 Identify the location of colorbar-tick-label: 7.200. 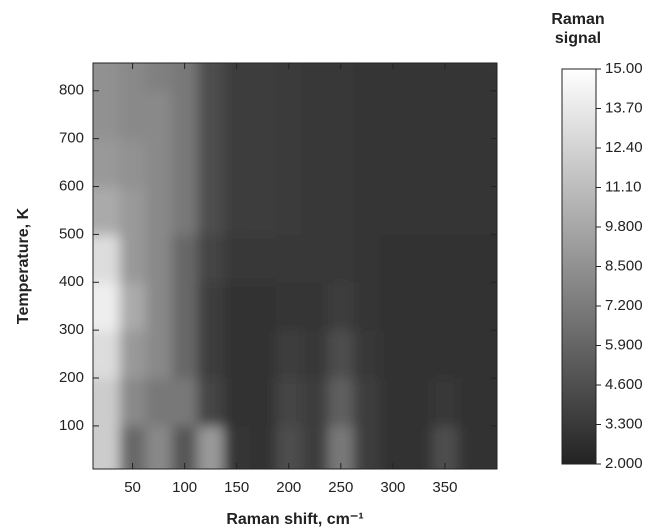
(624, 305).